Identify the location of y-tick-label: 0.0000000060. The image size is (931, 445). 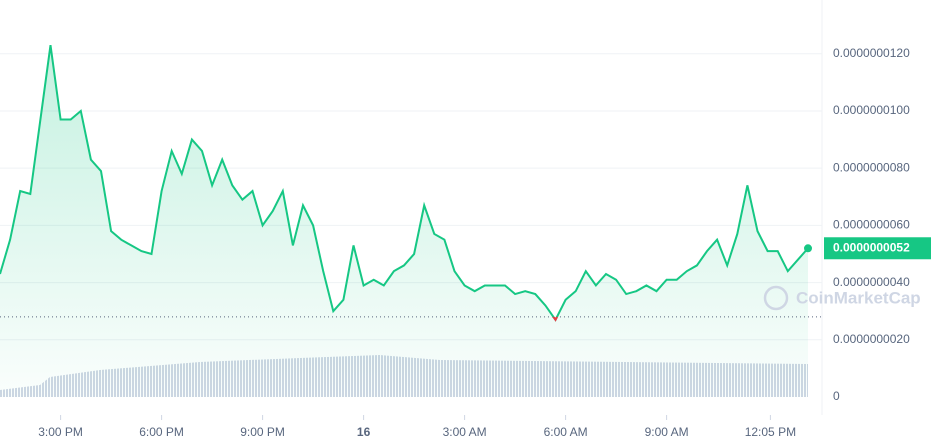
(871, 225).